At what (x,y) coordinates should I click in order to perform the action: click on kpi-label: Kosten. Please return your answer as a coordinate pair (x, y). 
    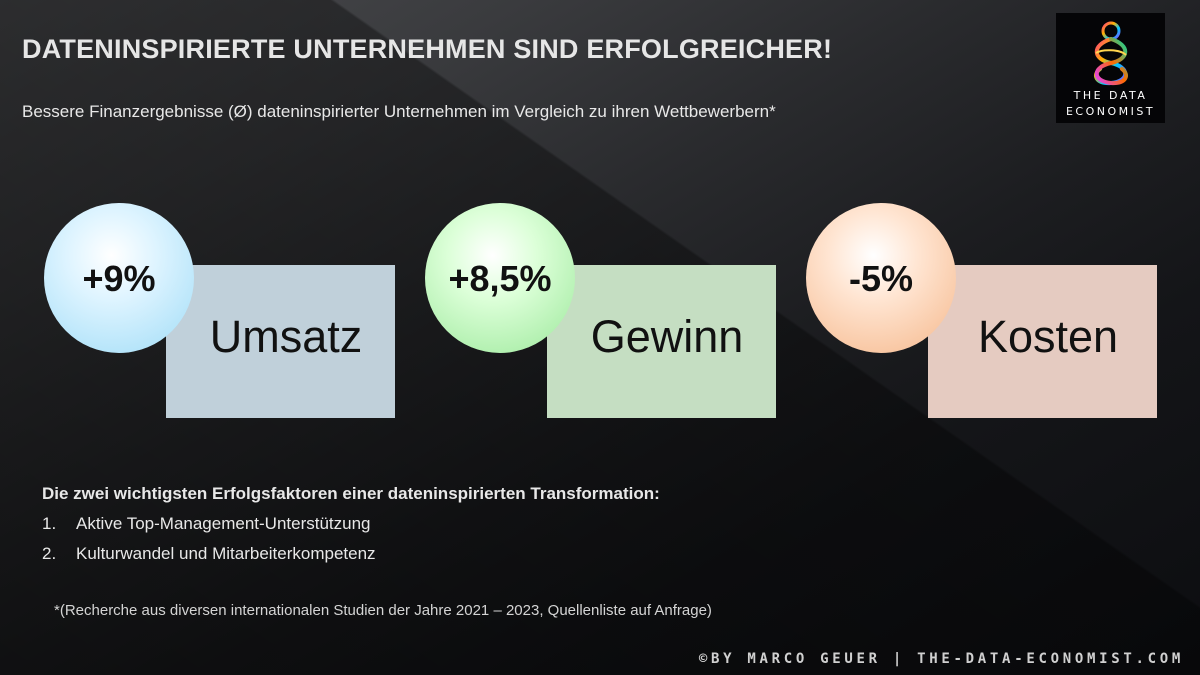
    Looking at the image, I should click on (1048, 336).